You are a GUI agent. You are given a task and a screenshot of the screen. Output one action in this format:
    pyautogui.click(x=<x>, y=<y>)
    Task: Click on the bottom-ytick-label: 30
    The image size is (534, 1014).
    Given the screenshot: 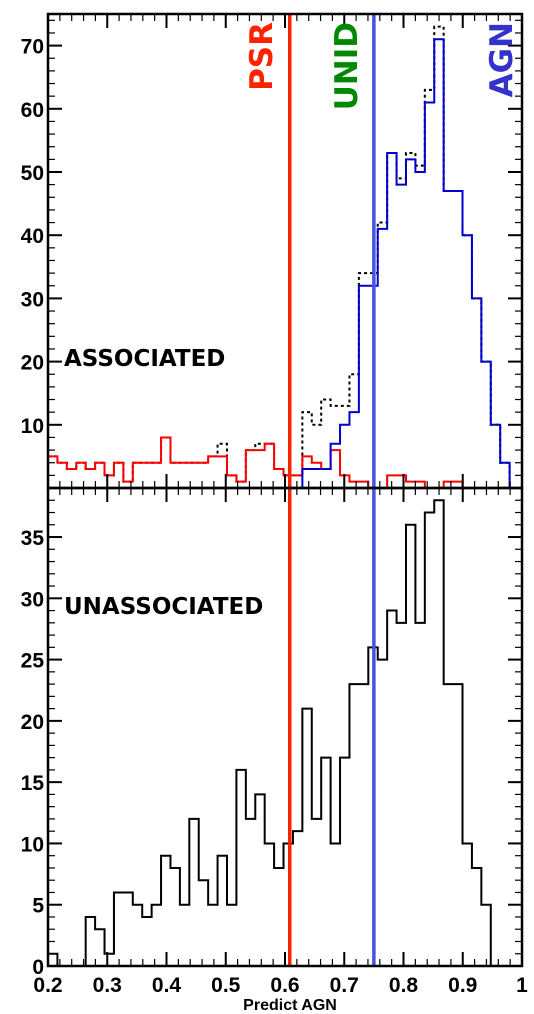 What is the action you would take?
    pyautogui.click(x=32, y=599)
    